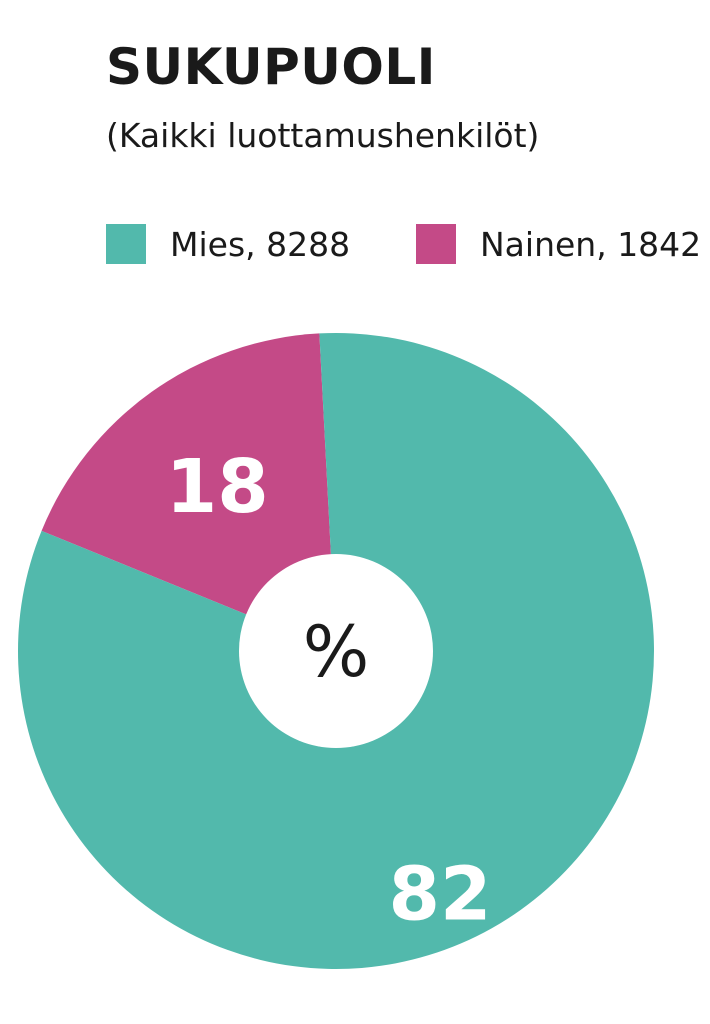  What do you see at coordinates (436, 244) in the screenshot?
I see `legend-swatch-nainen` at bounding box center [436, 244].